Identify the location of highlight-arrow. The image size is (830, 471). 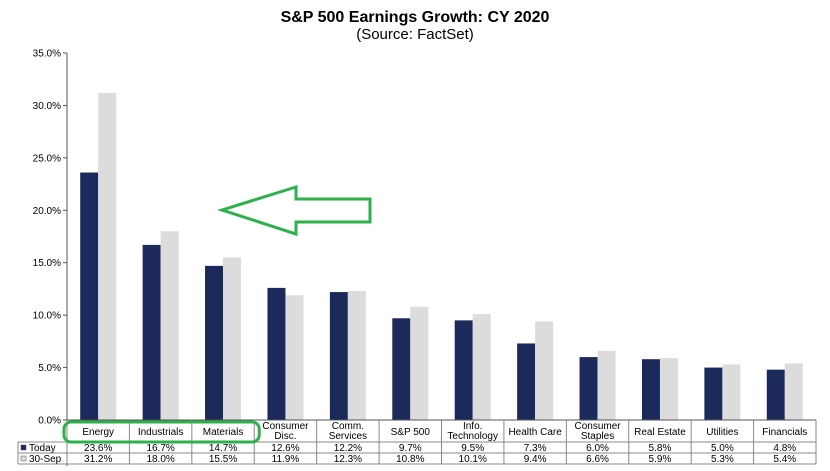
(294, 210).